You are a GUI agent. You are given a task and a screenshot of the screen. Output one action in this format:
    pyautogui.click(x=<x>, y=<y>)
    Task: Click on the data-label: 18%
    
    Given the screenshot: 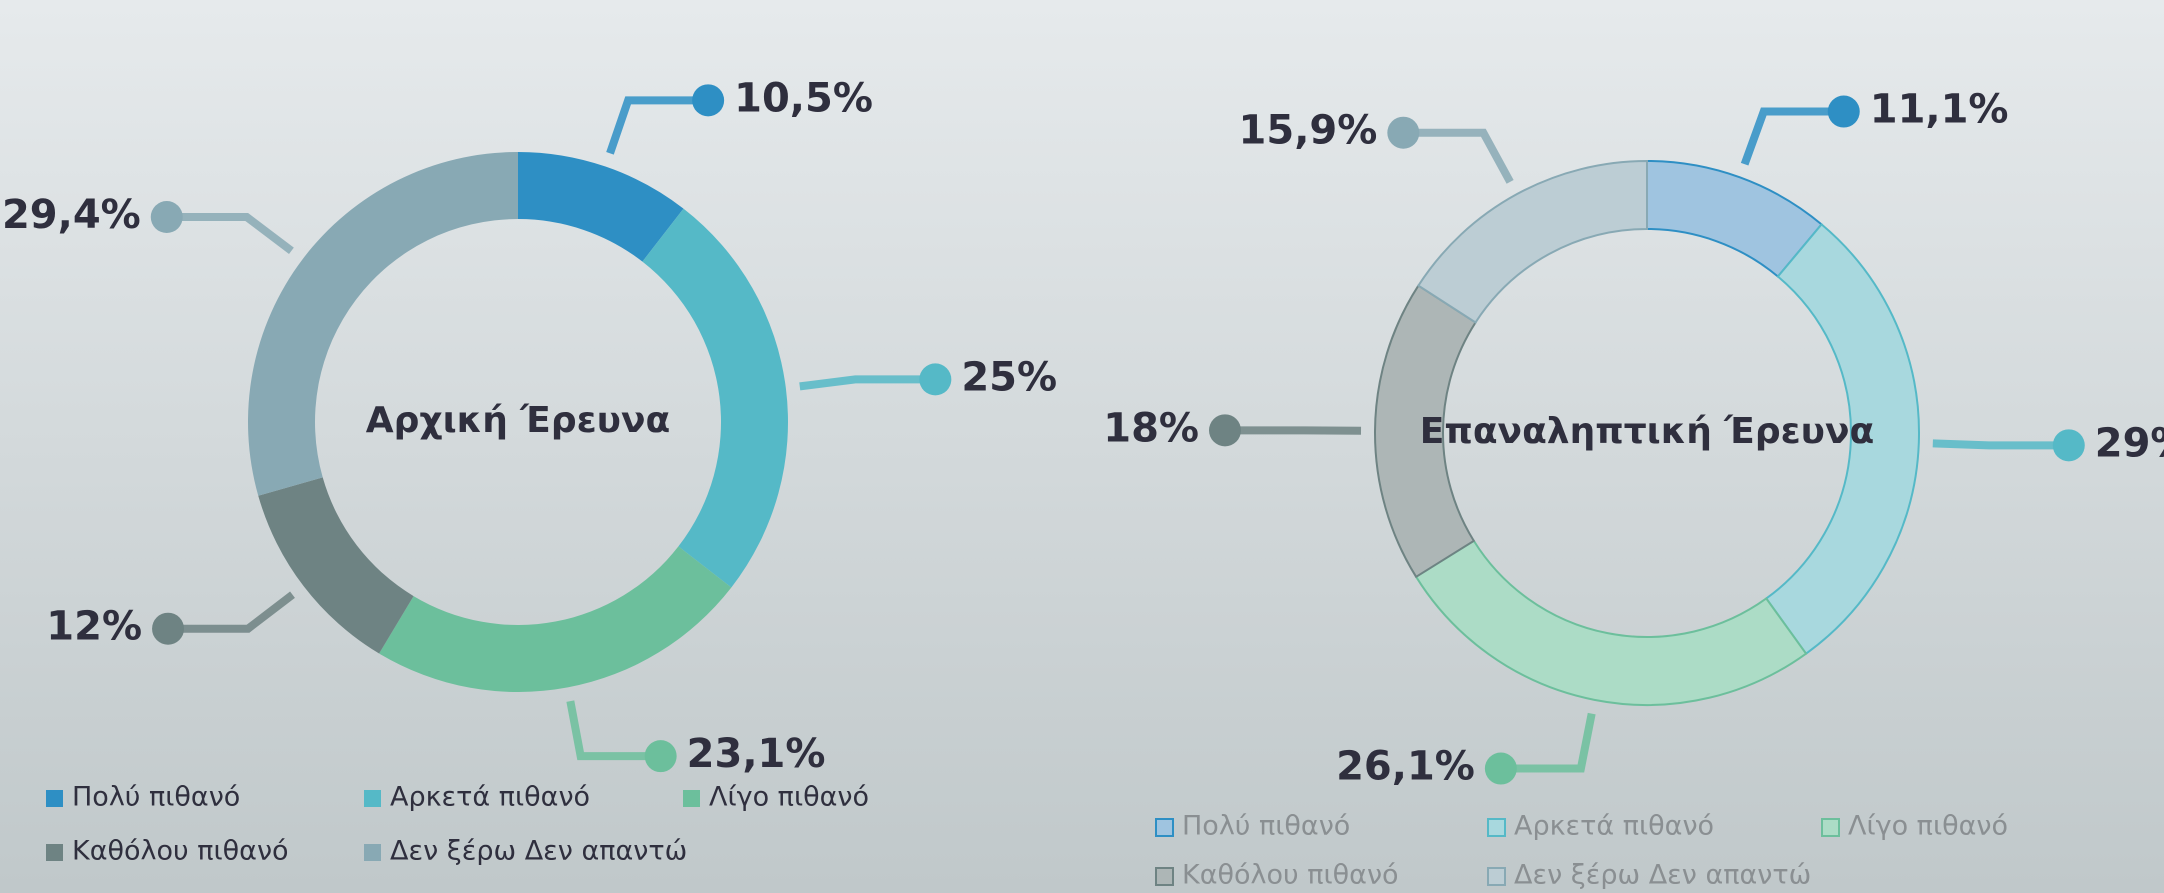 What is the action you would take?
    pyautogui.click(x=1151, y=428)
    